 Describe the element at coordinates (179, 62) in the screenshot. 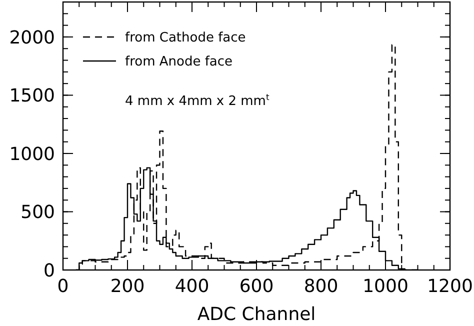

I see `legend-label: from Anode face` at that location.